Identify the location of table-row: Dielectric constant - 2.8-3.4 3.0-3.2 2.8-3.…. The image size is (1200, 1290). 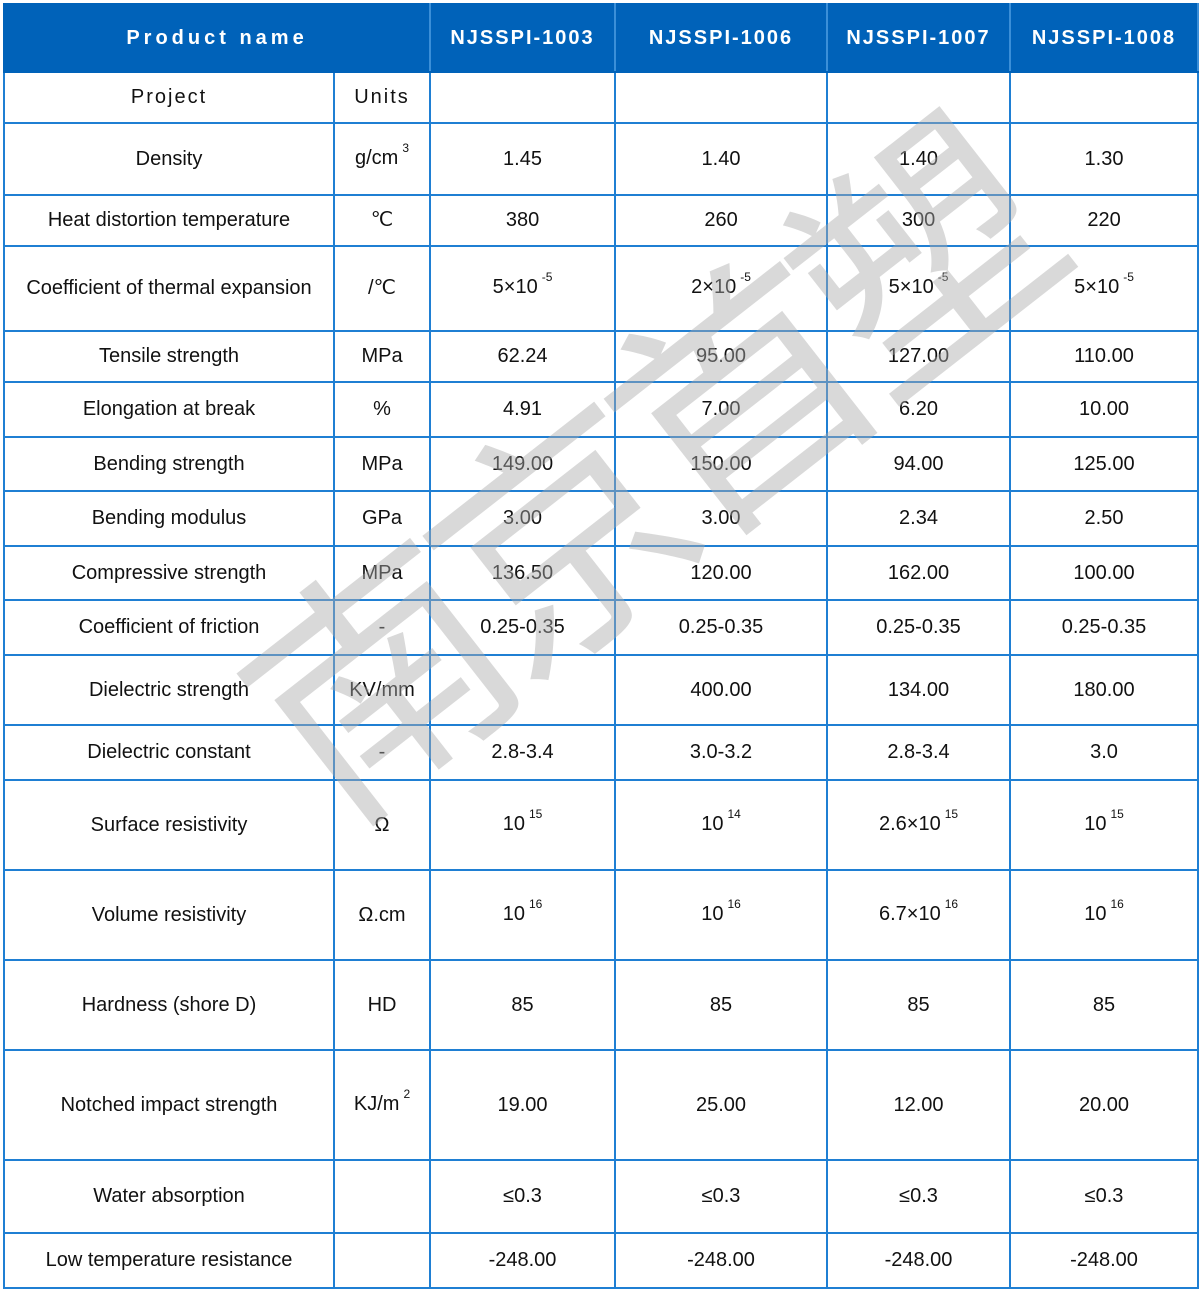
(601, 752).